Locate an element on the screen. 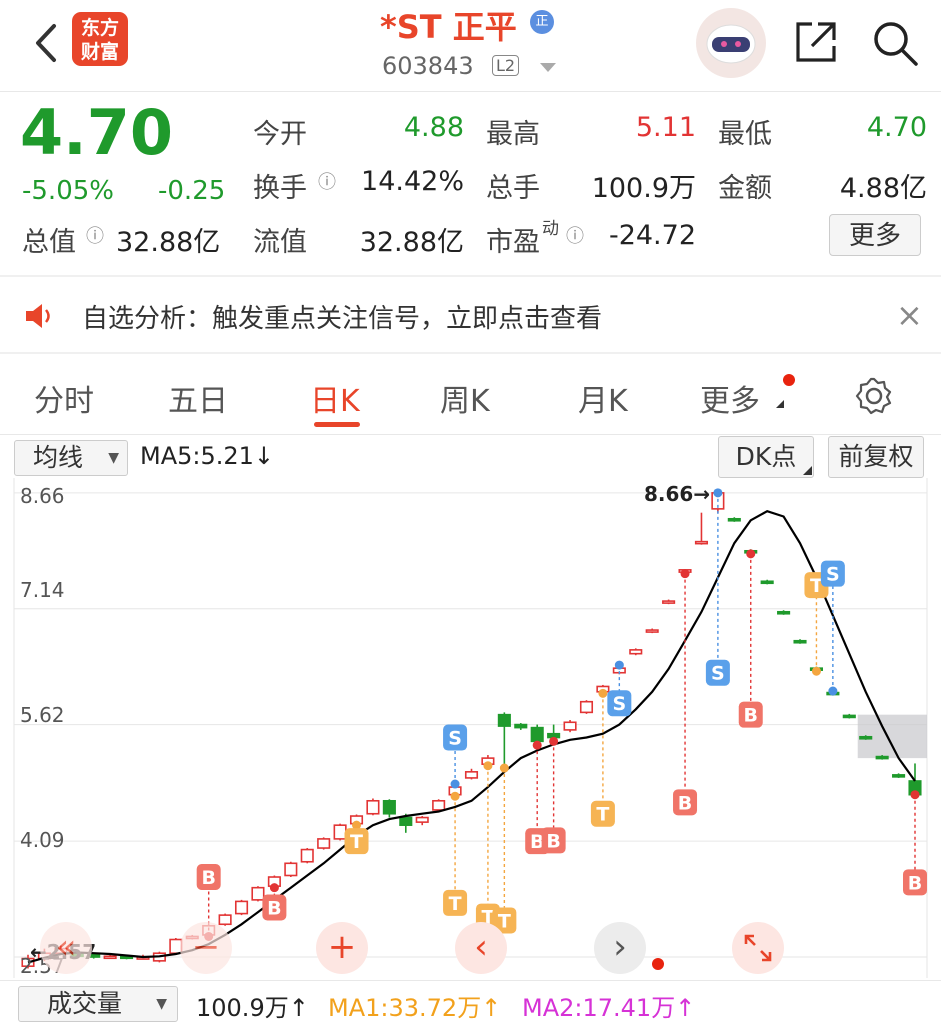  previous-button: ‹ is located at coordinates (481, 948).